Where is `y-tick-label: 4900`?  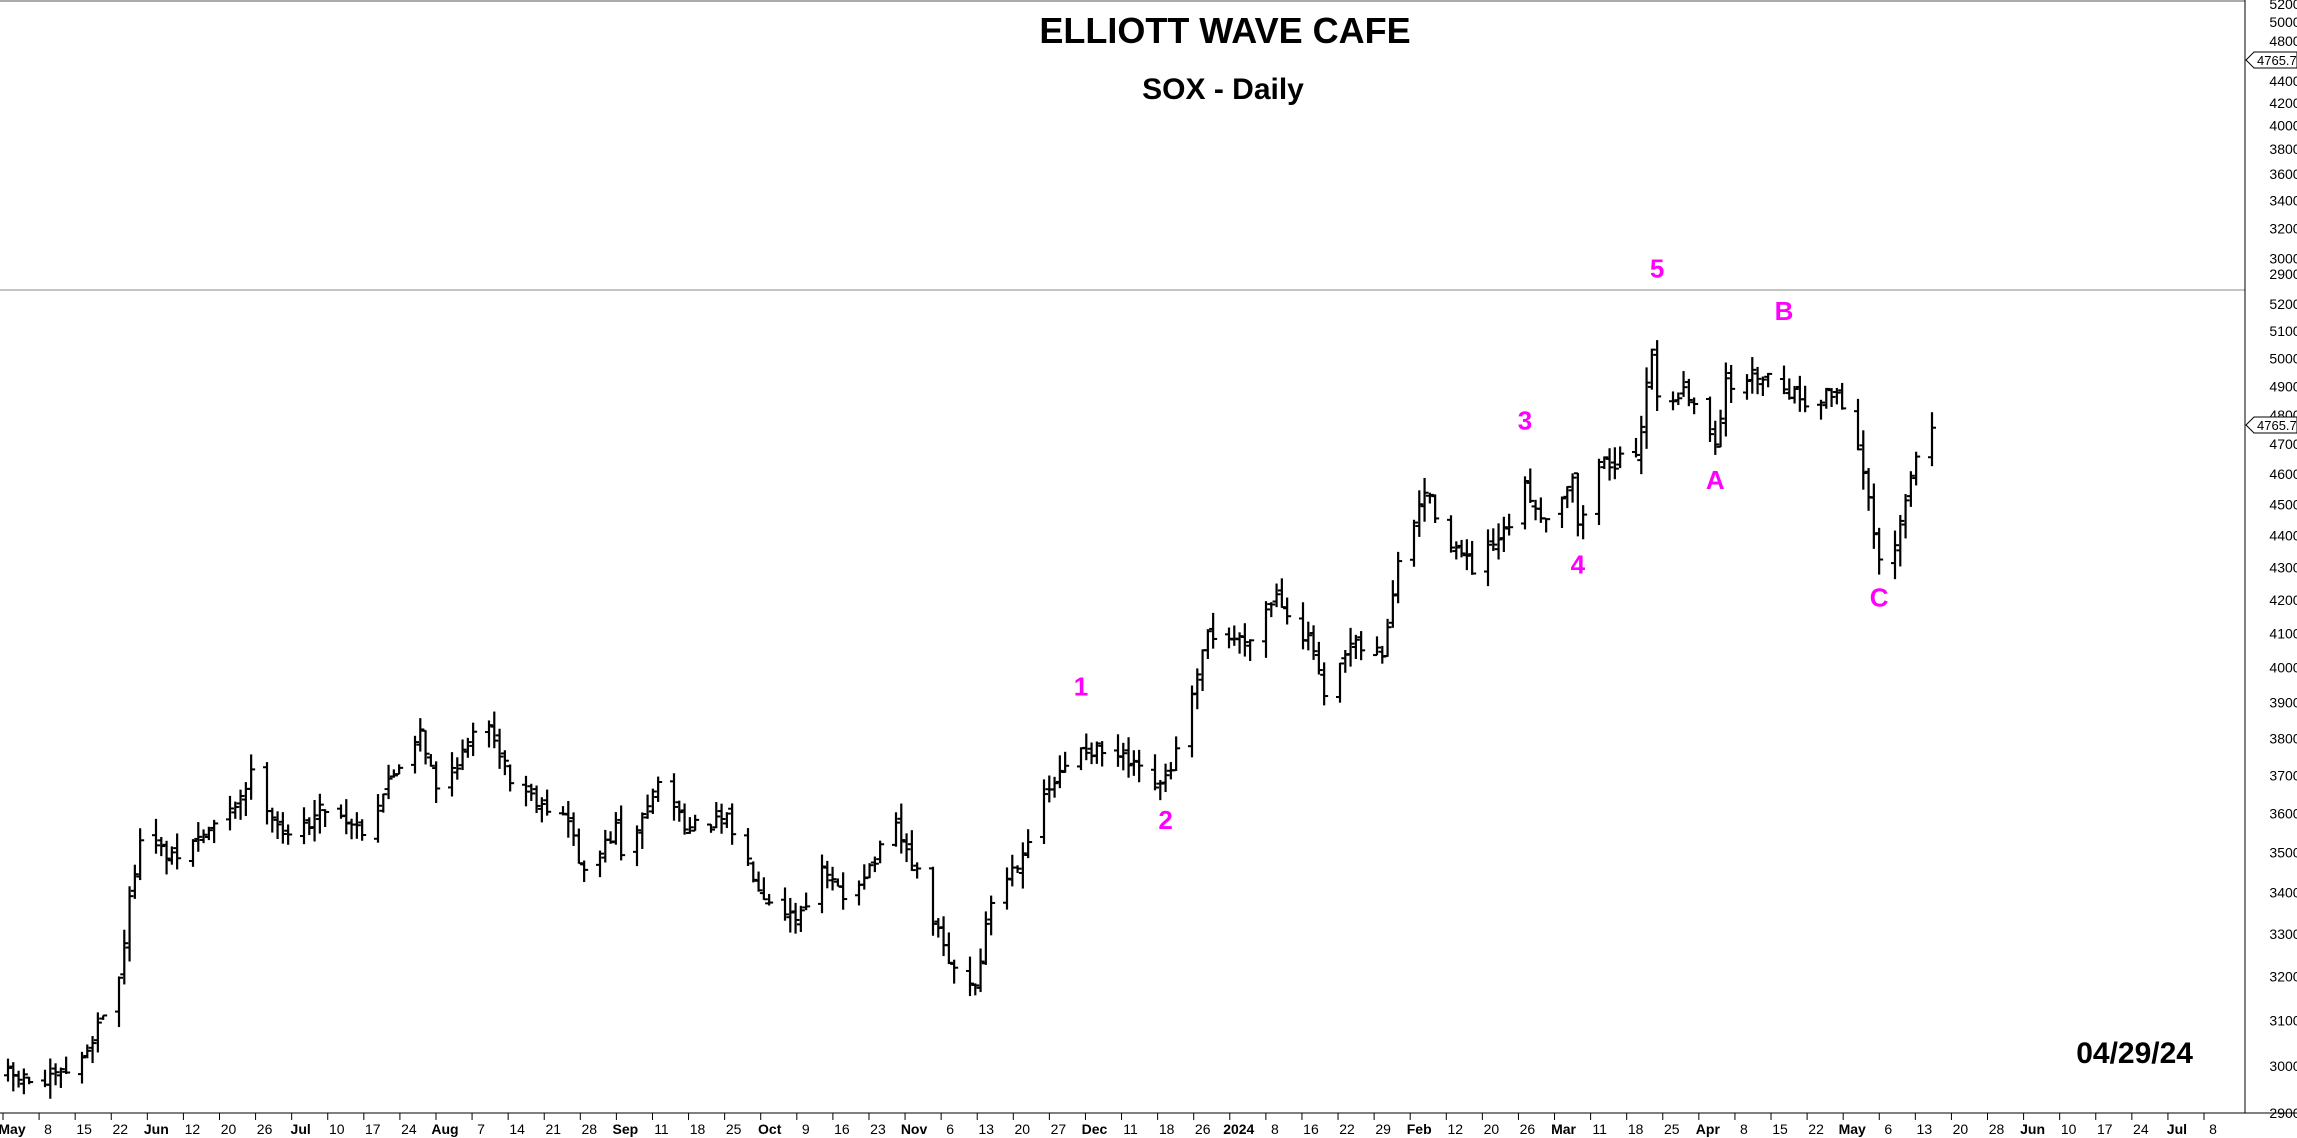
y-tick-label: 4900 is located at coordinates (2283, 386).